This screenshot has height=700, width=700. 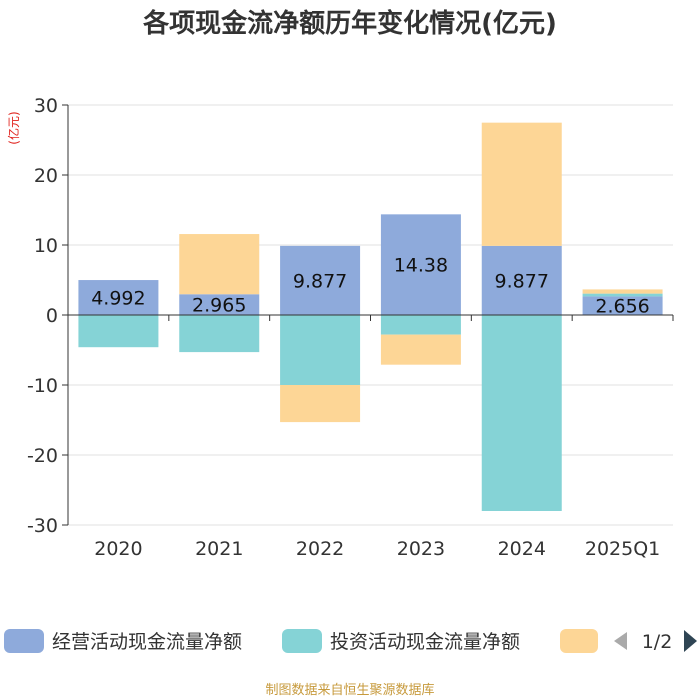 What do you see at coordinates (370, 286) in the screenshot?
I see `data-labels: 4.992 2.965 9.877 14.38 9.877 2.656` at bounding box center [370, 286].